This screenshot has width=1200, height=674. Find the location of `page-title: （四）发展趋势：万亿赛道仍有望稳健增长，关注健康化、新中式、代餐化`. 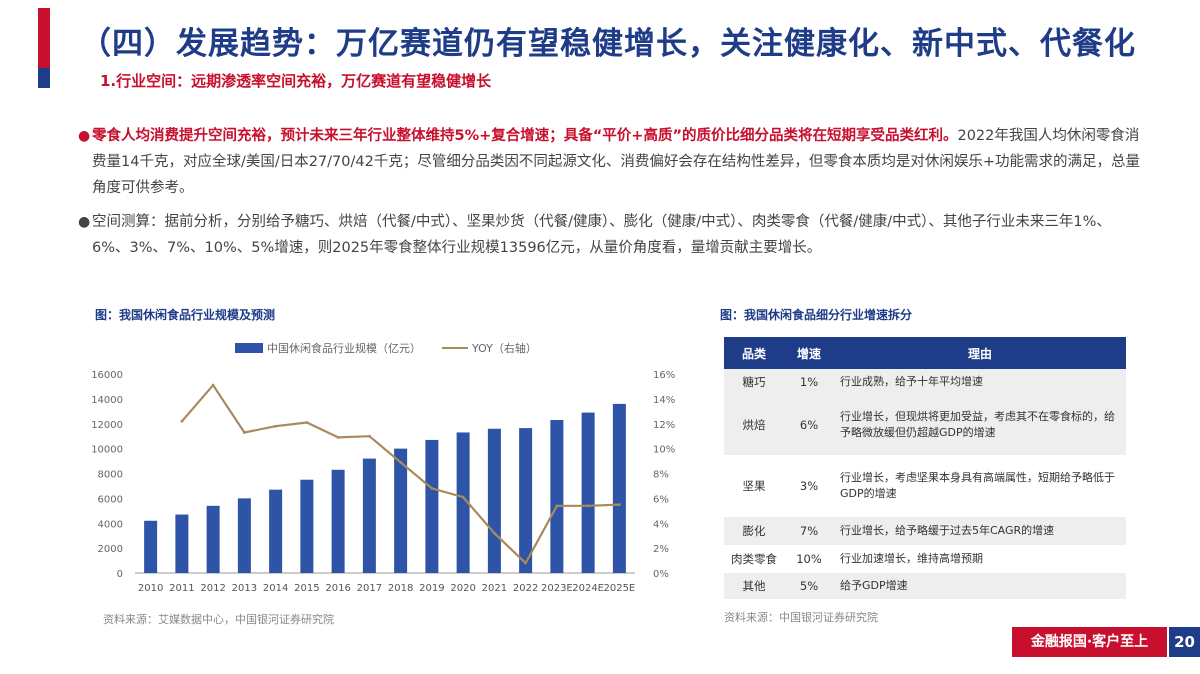

page-title: （四）发展趋势：万亿赛道仍有望稳健增长，关注健康化、新中式、代餐化 is located at coordinates (608, 44).